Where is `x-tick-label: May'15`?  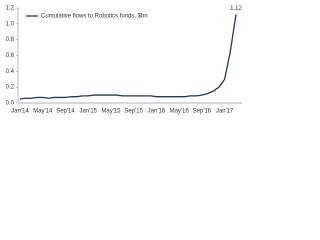 x-tick-label: May'15 is located at coordinates (111, 112).